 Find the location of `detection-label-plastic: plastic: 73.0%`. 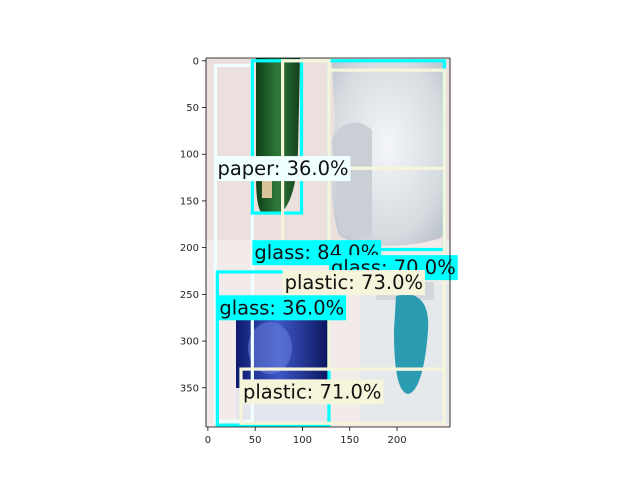

detection-label-plastic: plastic: 73.0% is located at coordinates (354, 283).